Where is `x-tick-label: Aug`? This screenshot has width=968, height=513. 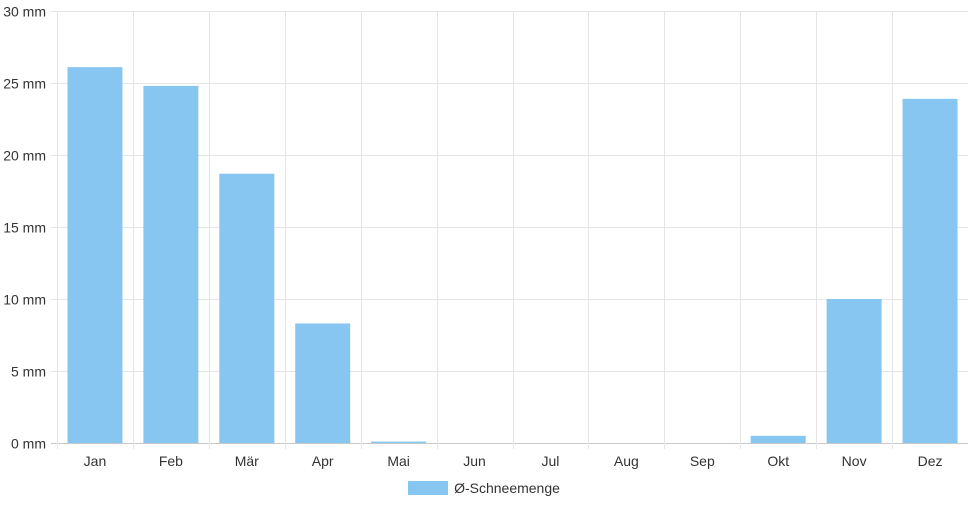
x-tick-label: Aug is located at coordinates (626, 461).